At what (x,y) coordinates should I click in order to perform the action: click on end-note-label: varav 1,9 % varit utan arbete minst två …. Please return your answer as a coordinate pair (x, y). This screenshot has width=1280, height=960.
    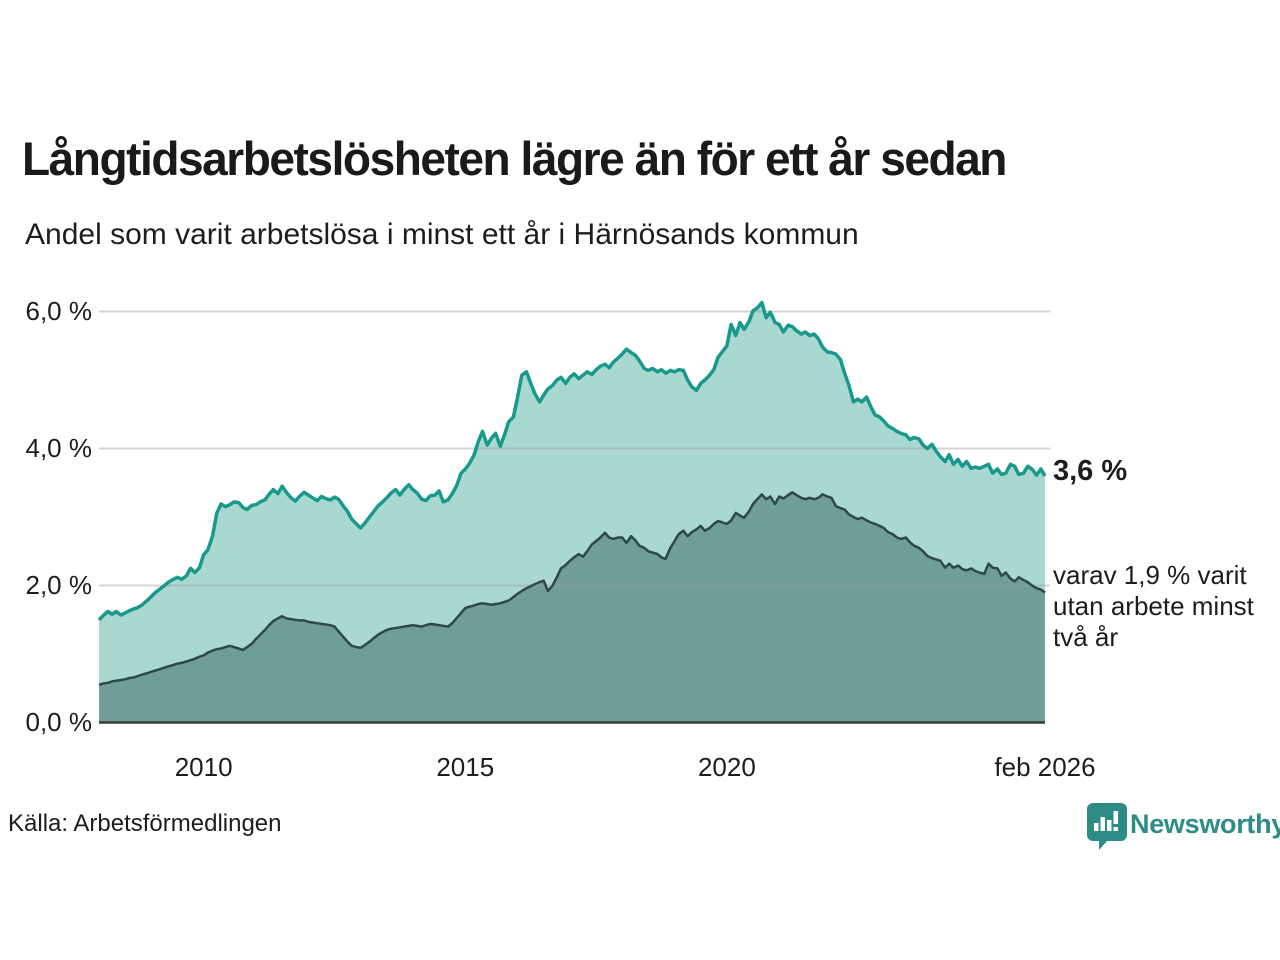
    Looking at the image, I should click on (1153, 606).